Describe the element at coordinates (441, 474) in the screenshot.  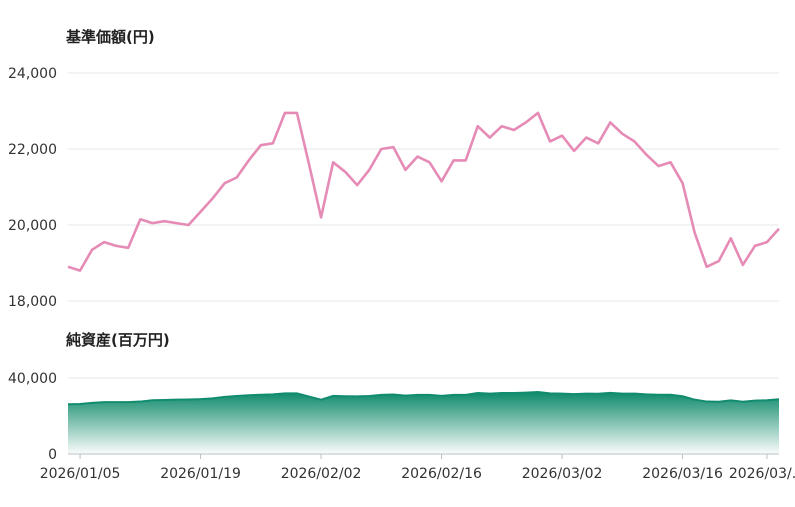
I see `x-tick-label: 2026/02/16` at that location.